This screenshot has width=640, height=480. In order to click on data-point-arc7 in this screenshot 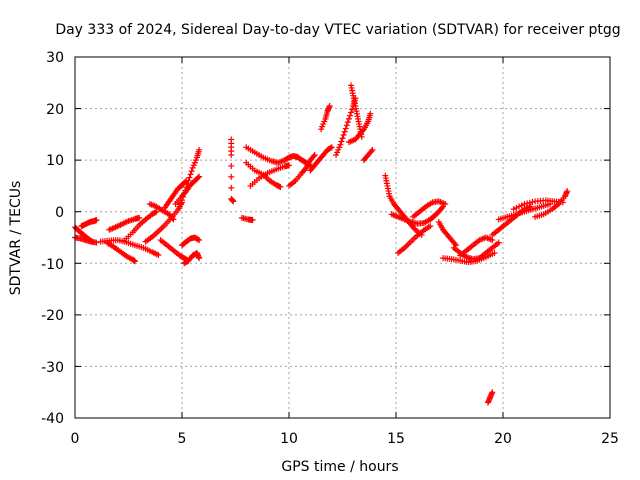, I will do `click(139, 217)`.